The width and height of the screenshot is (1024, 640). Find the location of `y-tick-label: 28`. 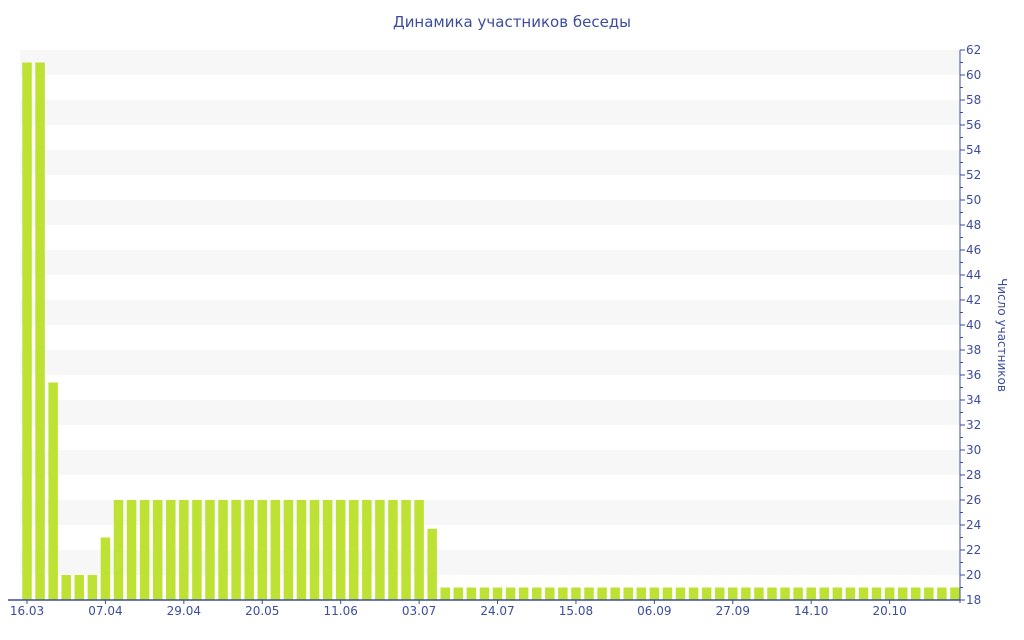

y-tick-label: 28 is located at coordinates (973, 475).